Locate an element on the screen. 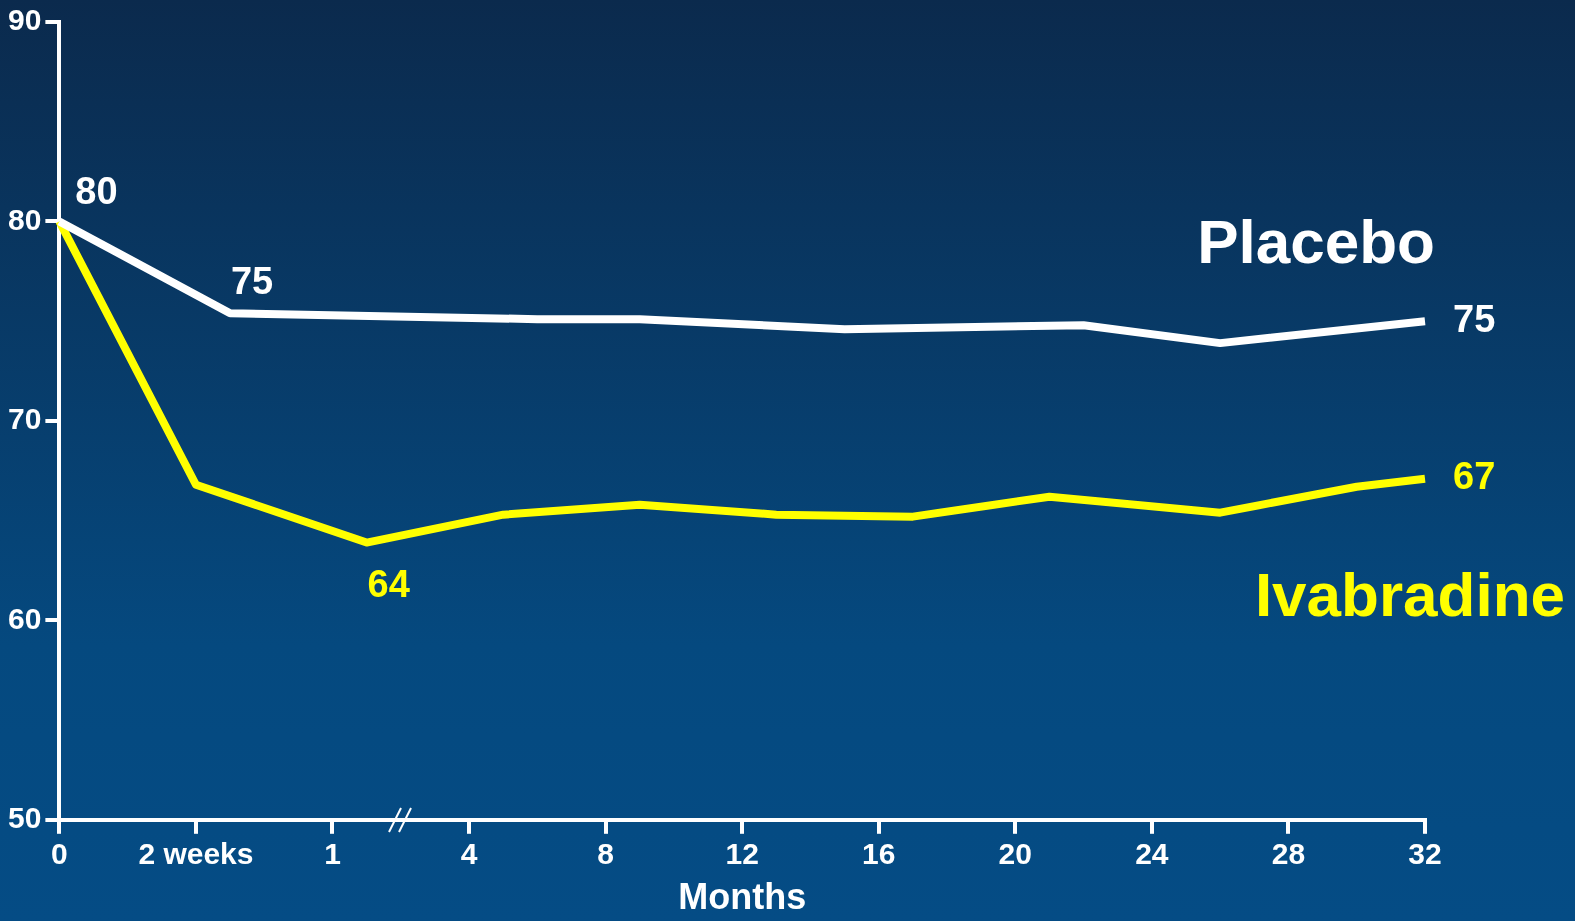  x-axis-title: Months is located at coordinates (742, 897).